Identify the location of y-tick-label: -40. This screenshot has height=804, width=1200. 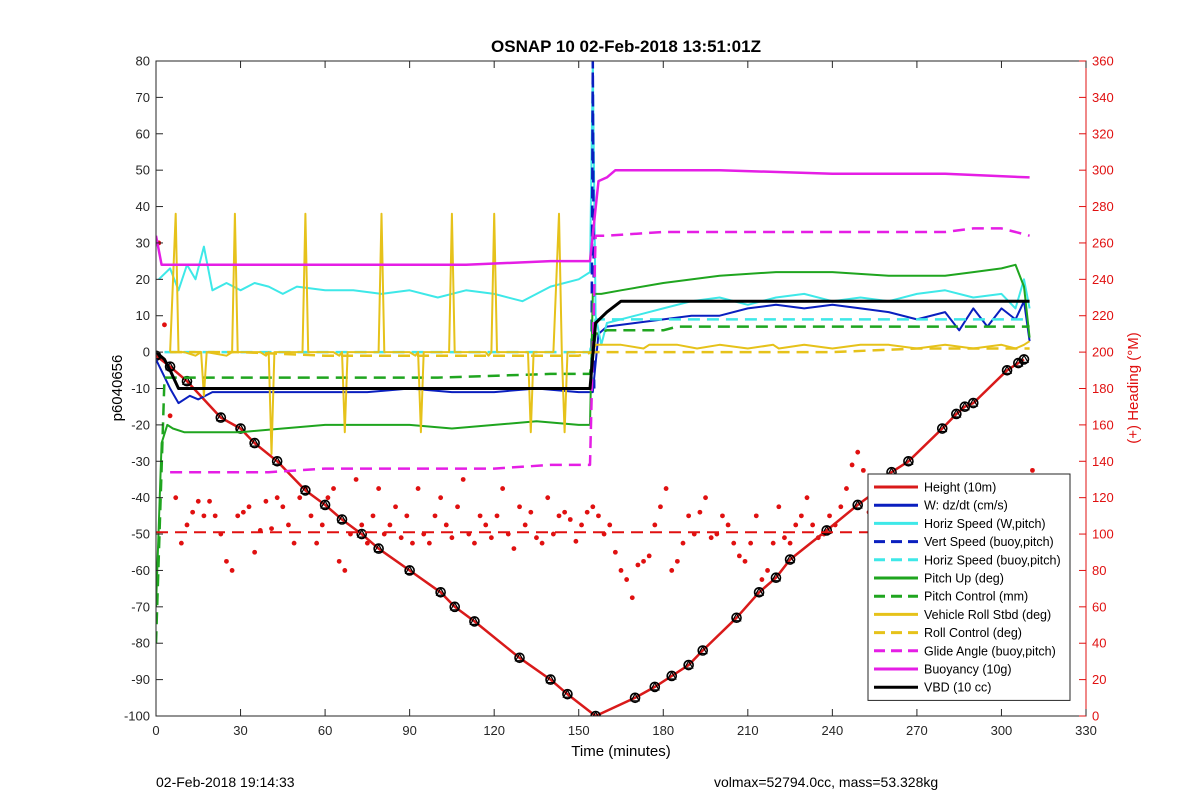
(140, 497).